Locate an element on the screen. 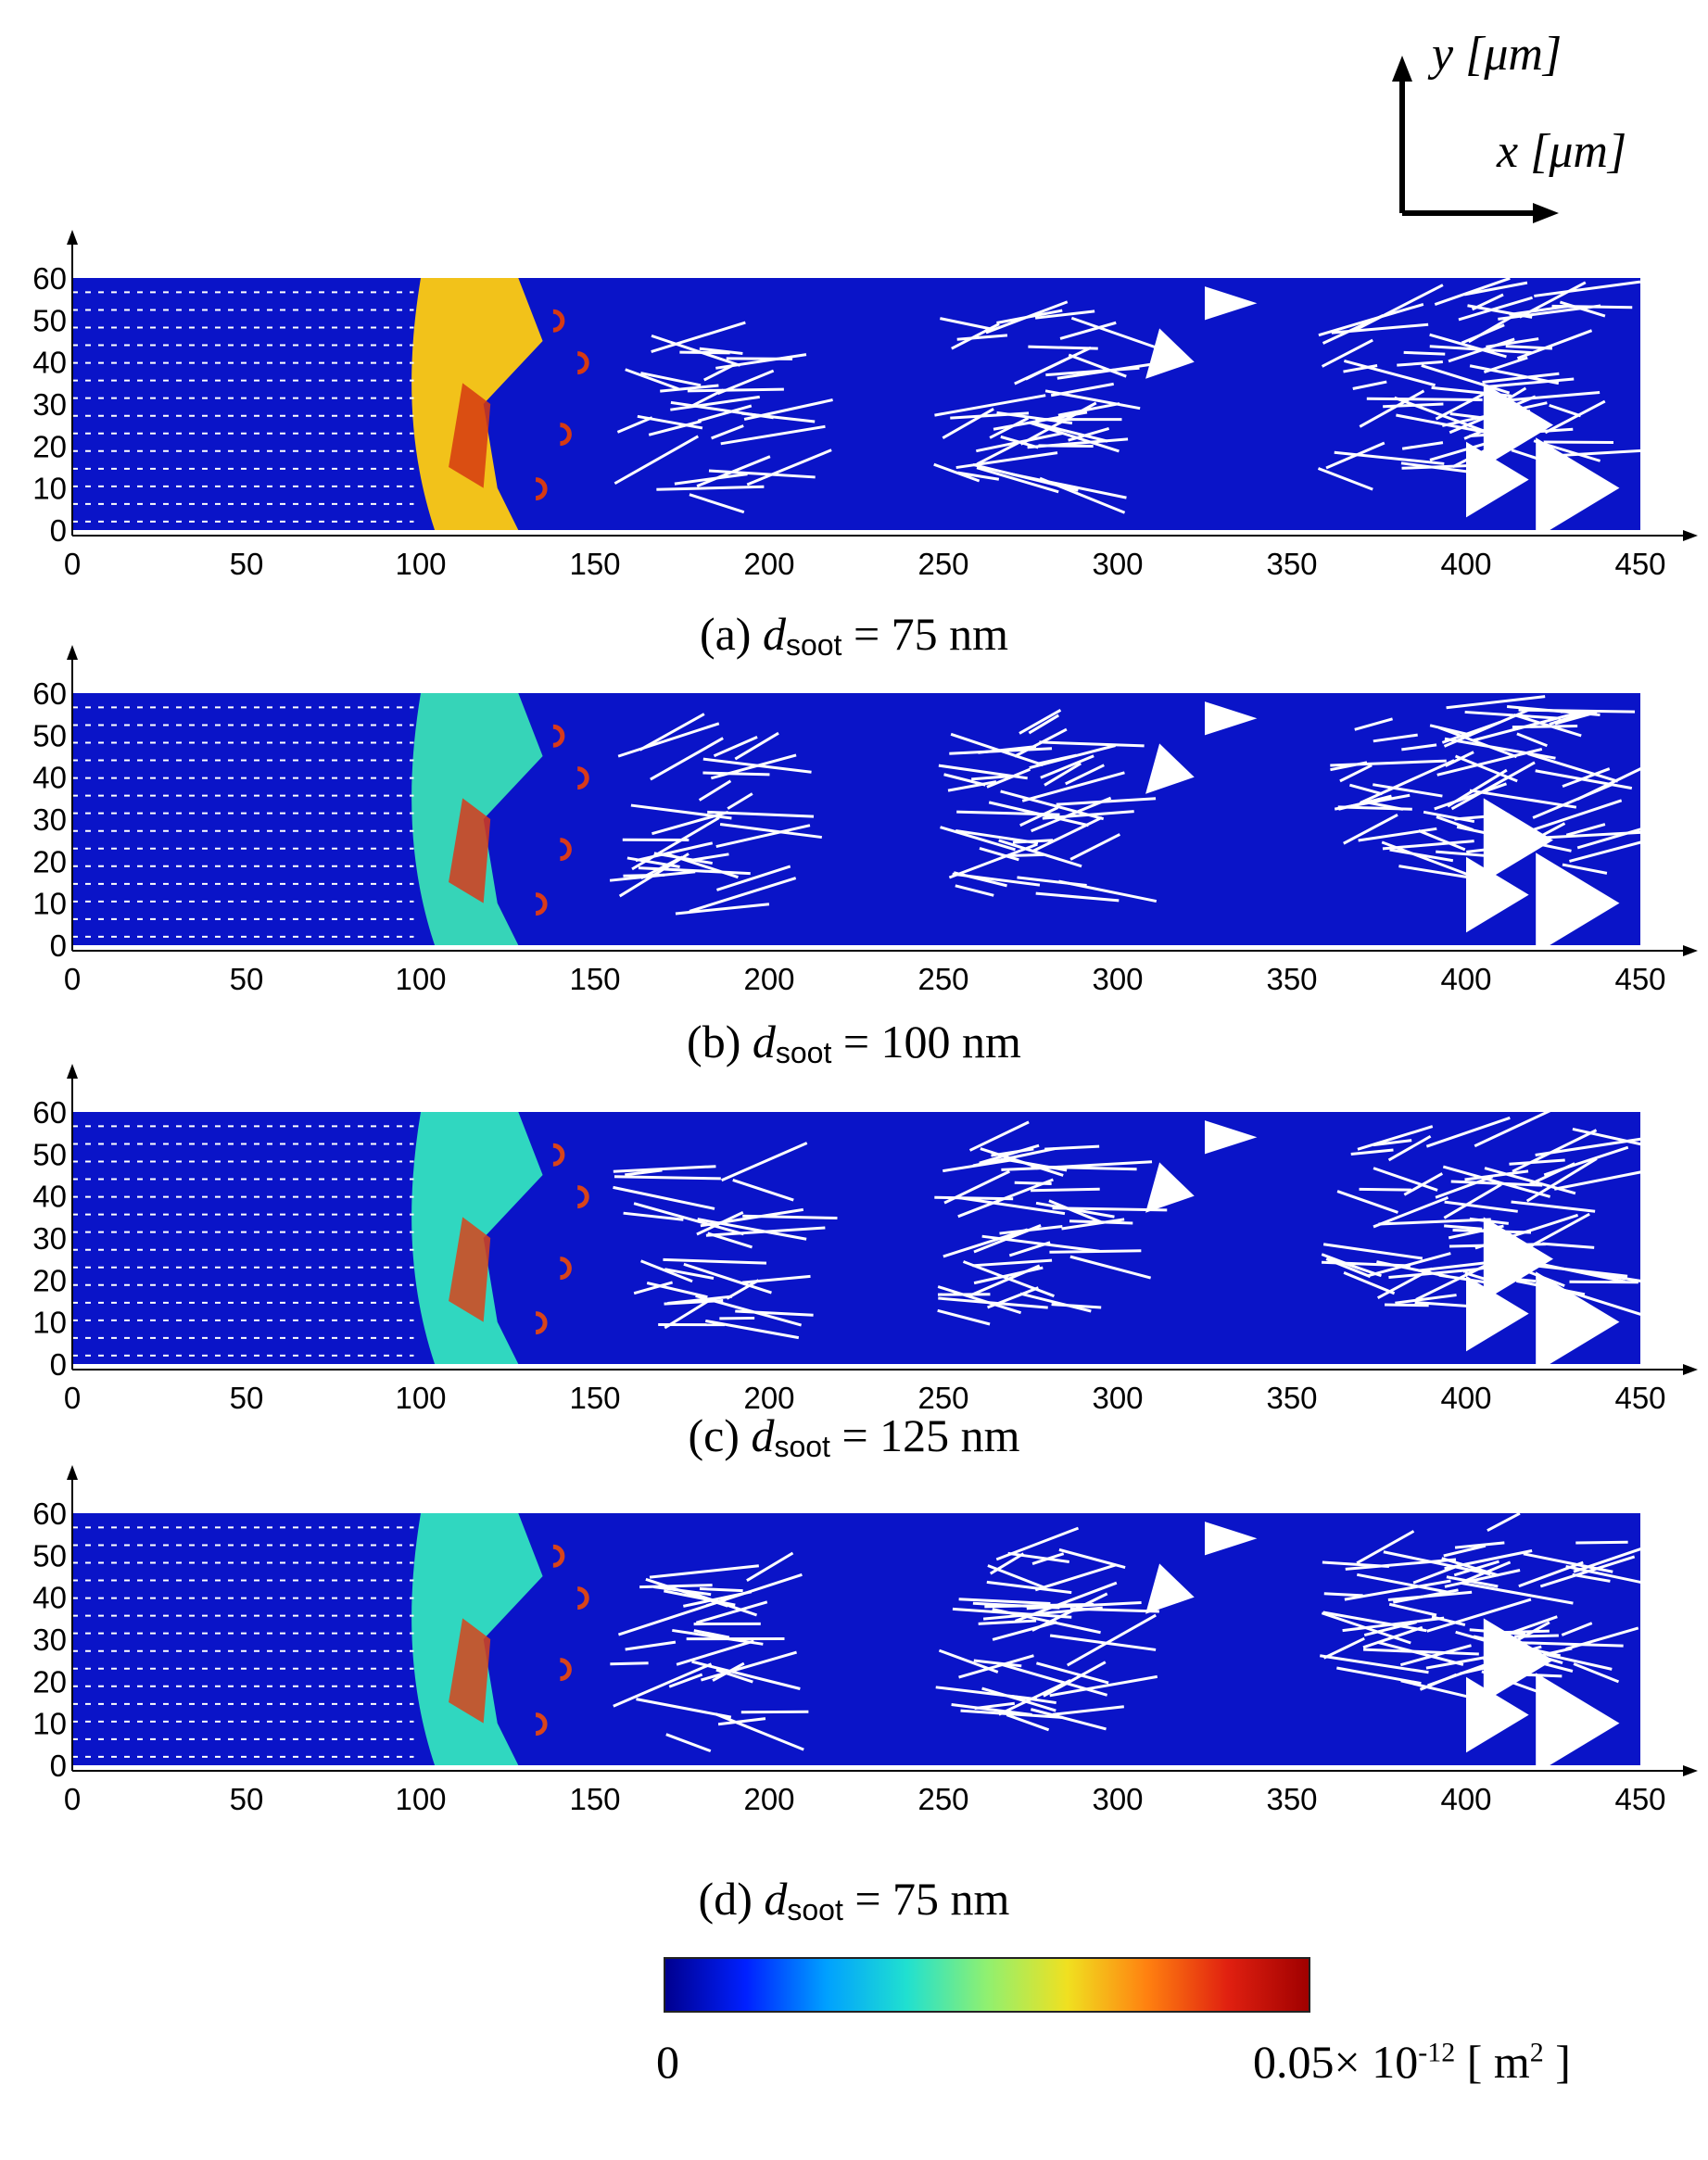  caption-c: (c) dsoot = 125 nm is located at coordinates (854, 1436).